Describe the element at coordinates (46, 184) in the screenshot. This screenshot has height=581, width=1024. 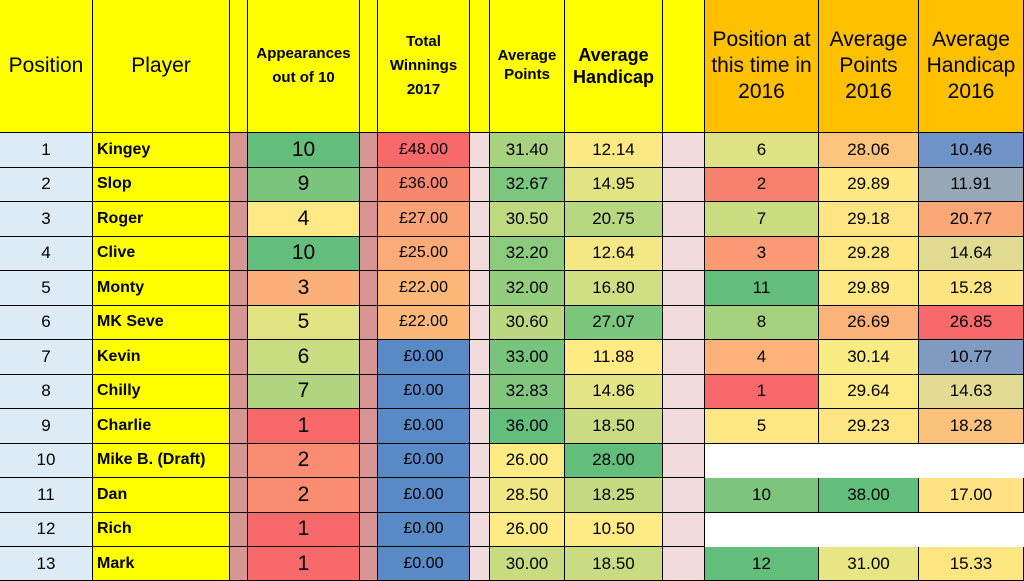
I see `cell-position: 2` at that location.